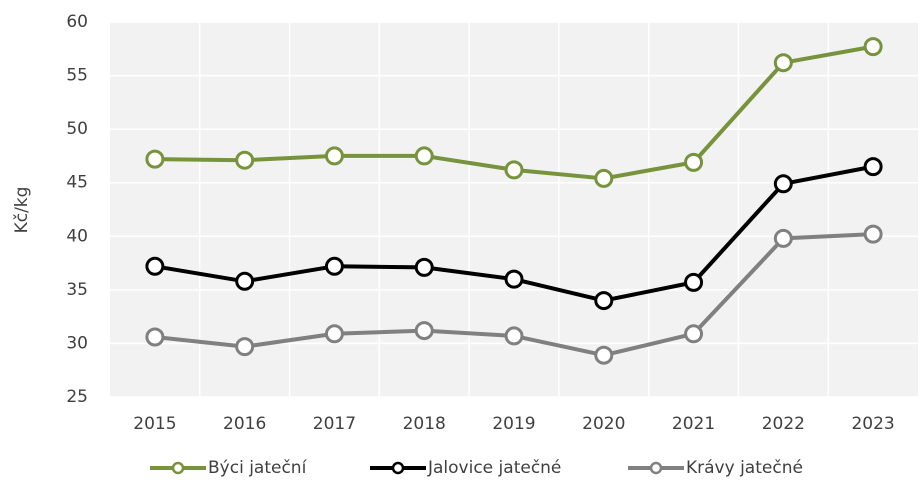  Describe the element at coordinates (77, 397) in the screenshot. I see `y-tick-label: 25` at that location.